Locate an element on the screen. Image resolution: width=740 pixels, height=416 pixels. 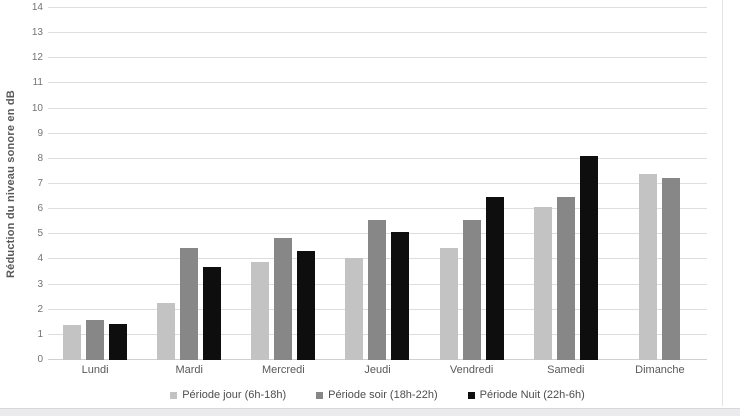
x-axis-label: Dimanche is located at coordinates (660, 370).